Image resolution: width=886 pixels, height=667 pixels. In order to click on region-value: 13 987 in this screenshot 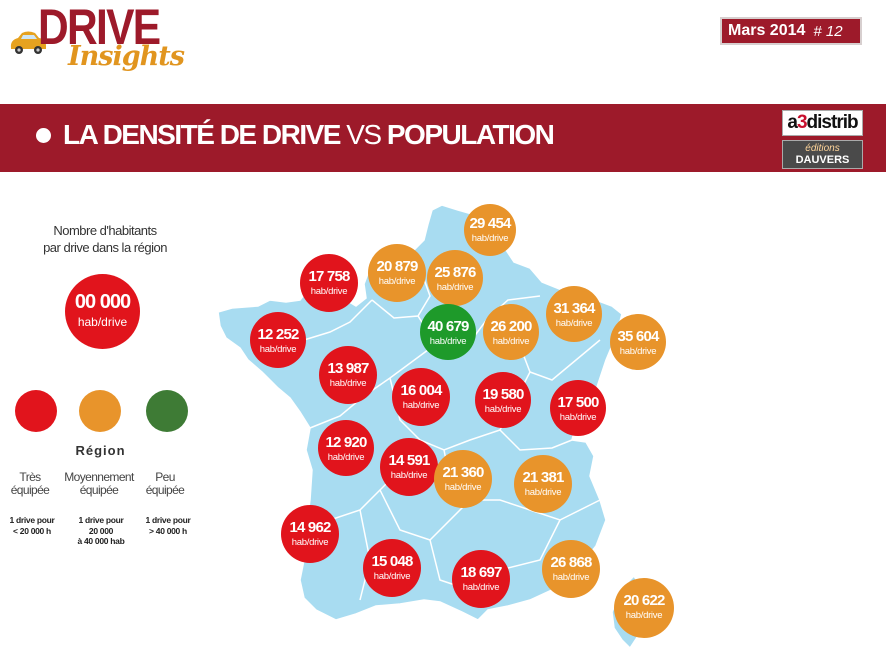, I will do `click(348, 368)`.